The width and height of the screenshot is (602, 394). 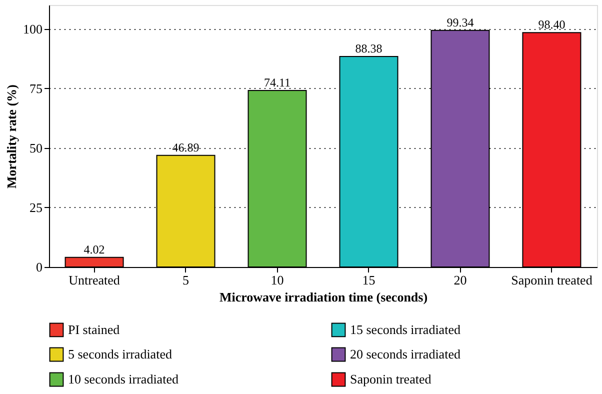 I want to click on x-tick-label: 10, so click(x=277, y=280).